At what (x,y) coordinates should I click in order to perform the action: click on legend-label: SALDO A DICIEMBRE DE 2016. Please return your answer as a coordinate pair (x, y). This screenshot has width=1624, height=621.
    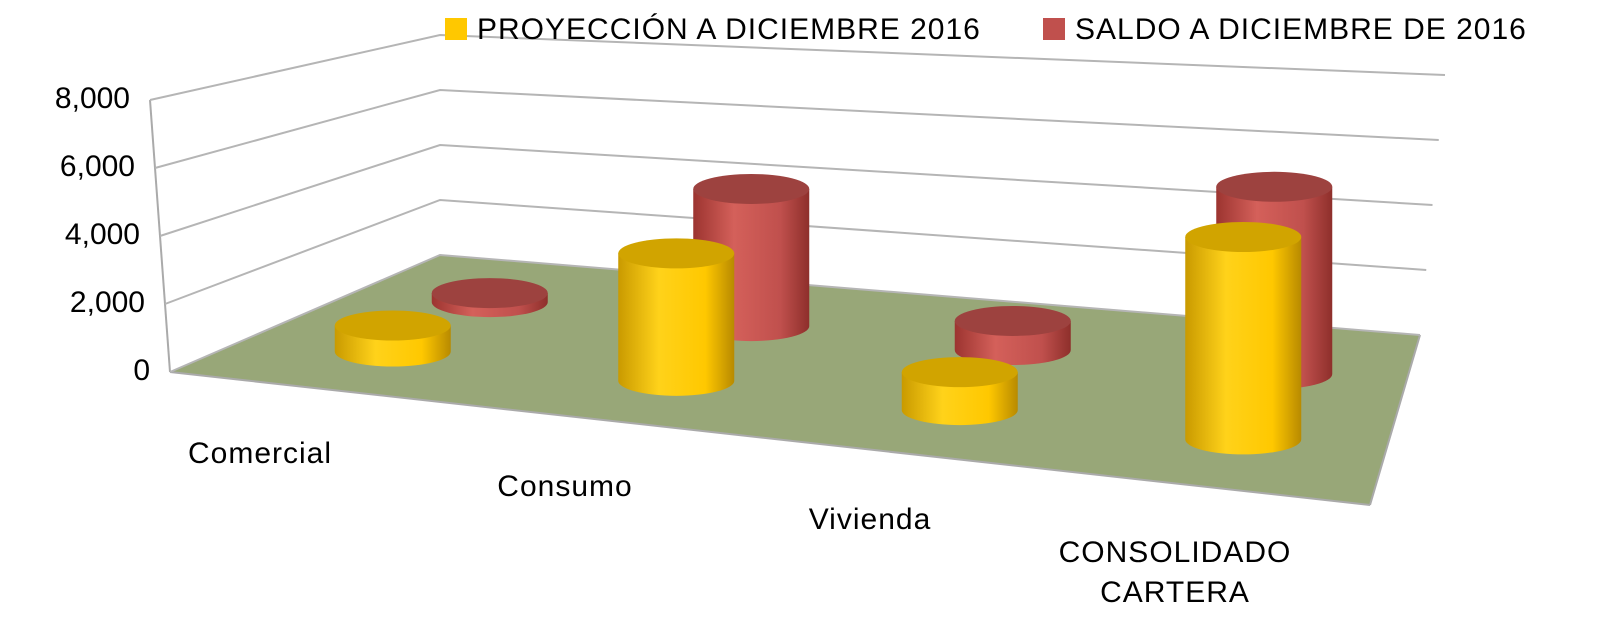
    Looking at the image, I should click on (1301, 29).